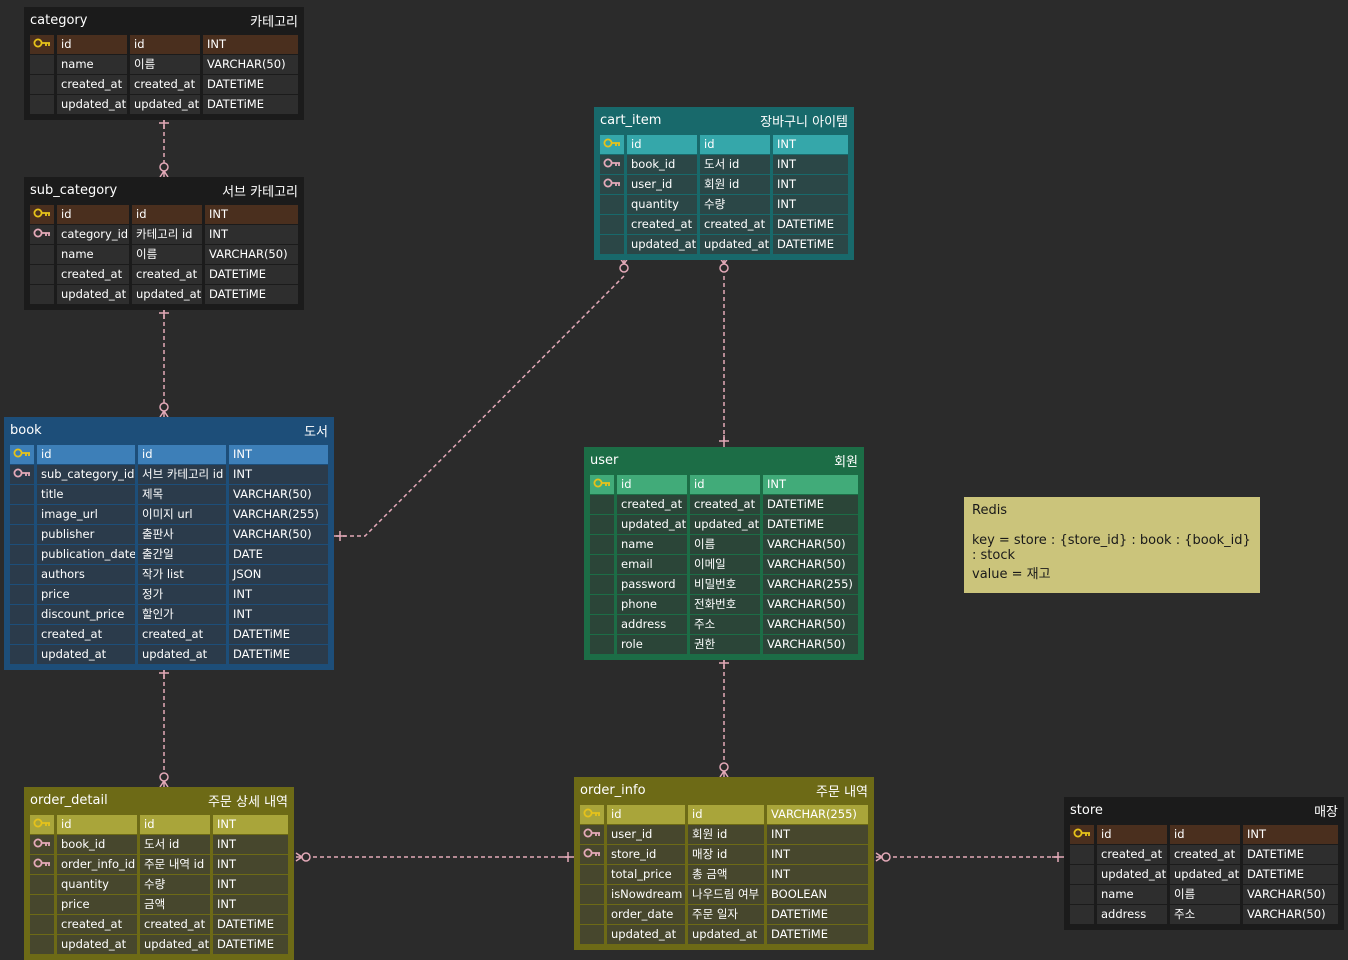  I want to click on table-label: 서브 카테고리, so click(260, 192).